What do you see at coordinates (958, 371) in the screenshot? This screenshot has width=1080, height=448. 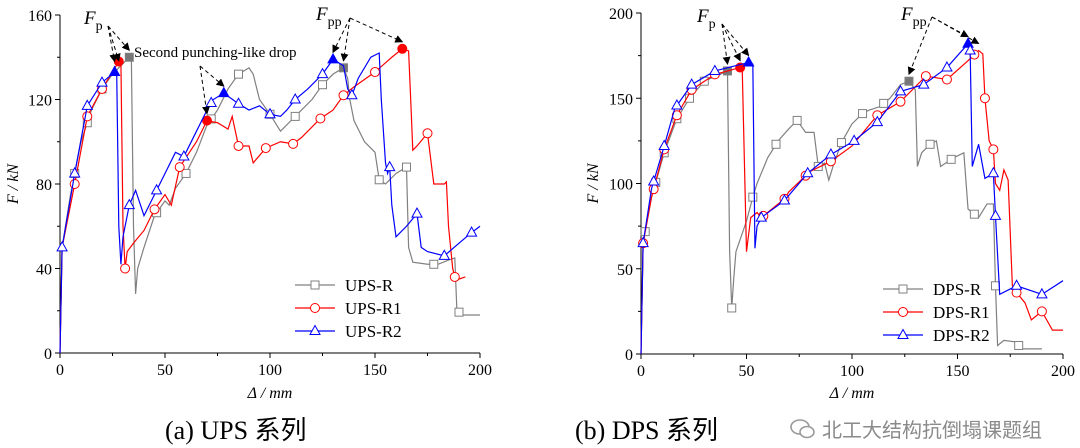 I see `x-tick-label: 150` at bounding box center [958, 371].